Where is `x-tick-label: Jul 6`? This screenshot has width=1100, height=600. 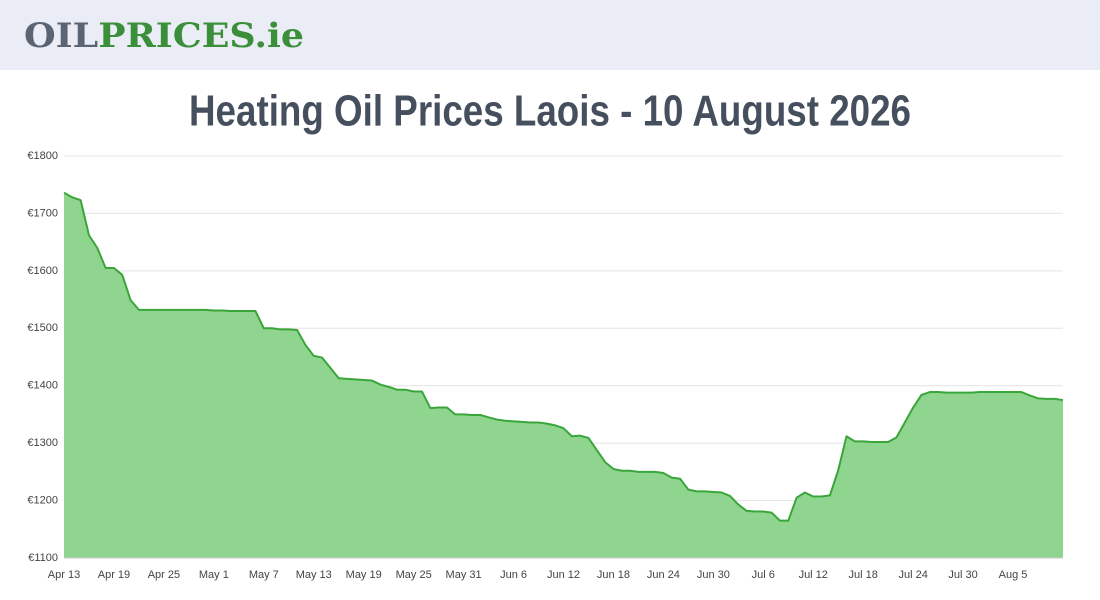 x-tick-label: Jul 6 is located at coordinates (763, 575).